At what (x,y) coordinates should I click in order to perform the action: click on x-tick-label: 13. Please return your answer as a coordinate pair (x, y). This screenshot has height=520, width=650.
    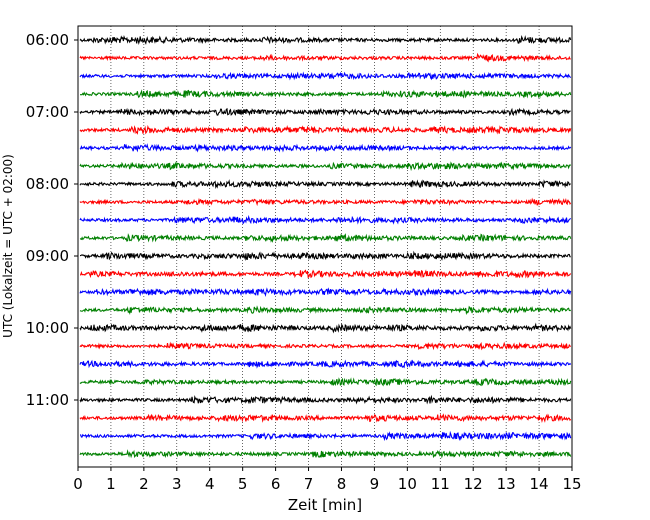
    Looking at the image, I should click on (506, 484).